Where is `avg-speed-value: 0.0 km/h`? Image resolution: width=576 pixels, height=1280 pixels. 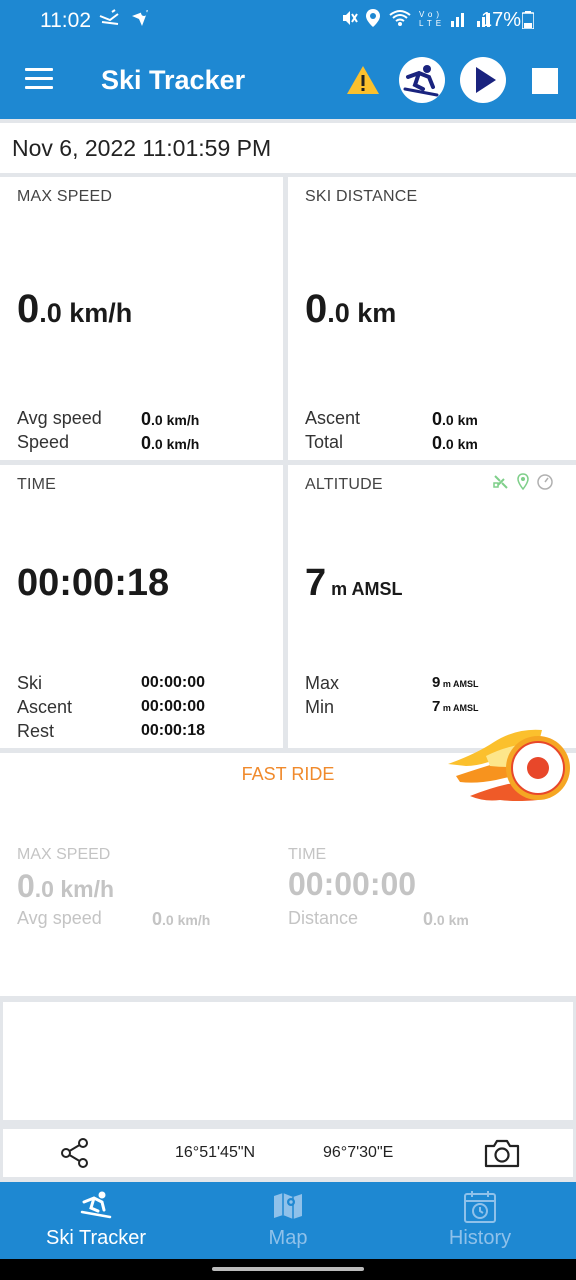 avg-speed-value: 0.0 km/h is located at coordinates (170, 419).